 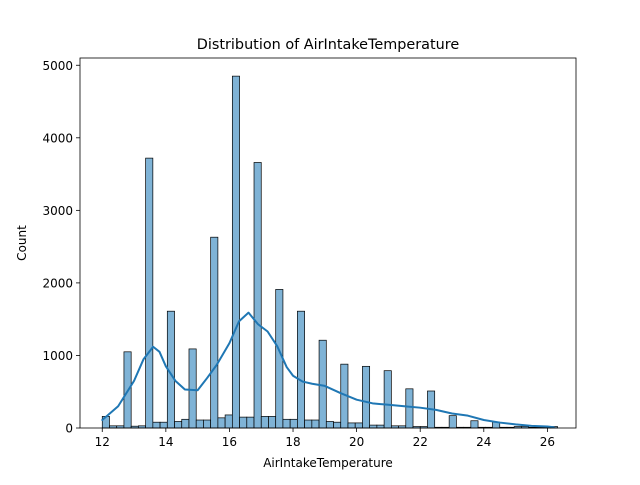 I want to click on x-tick-label: 16, so click(x=229, y=442).